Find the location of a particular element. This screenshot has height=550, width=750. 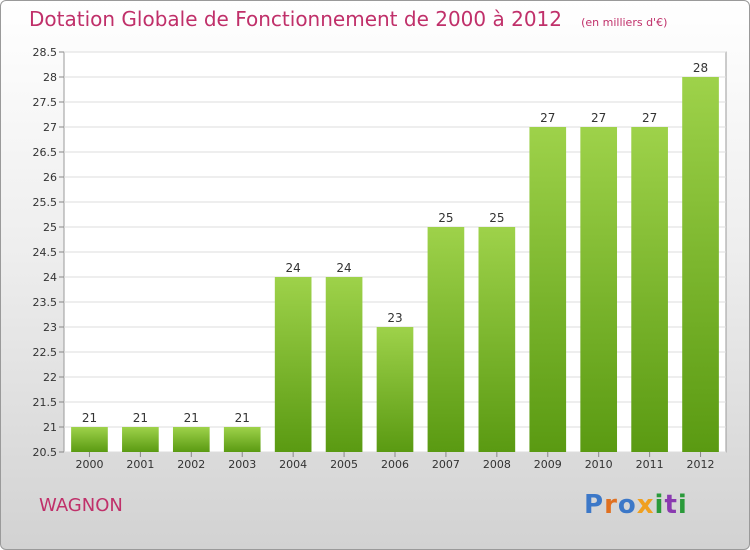

y-tick-label: 28 is located at coordinates (50, 77).